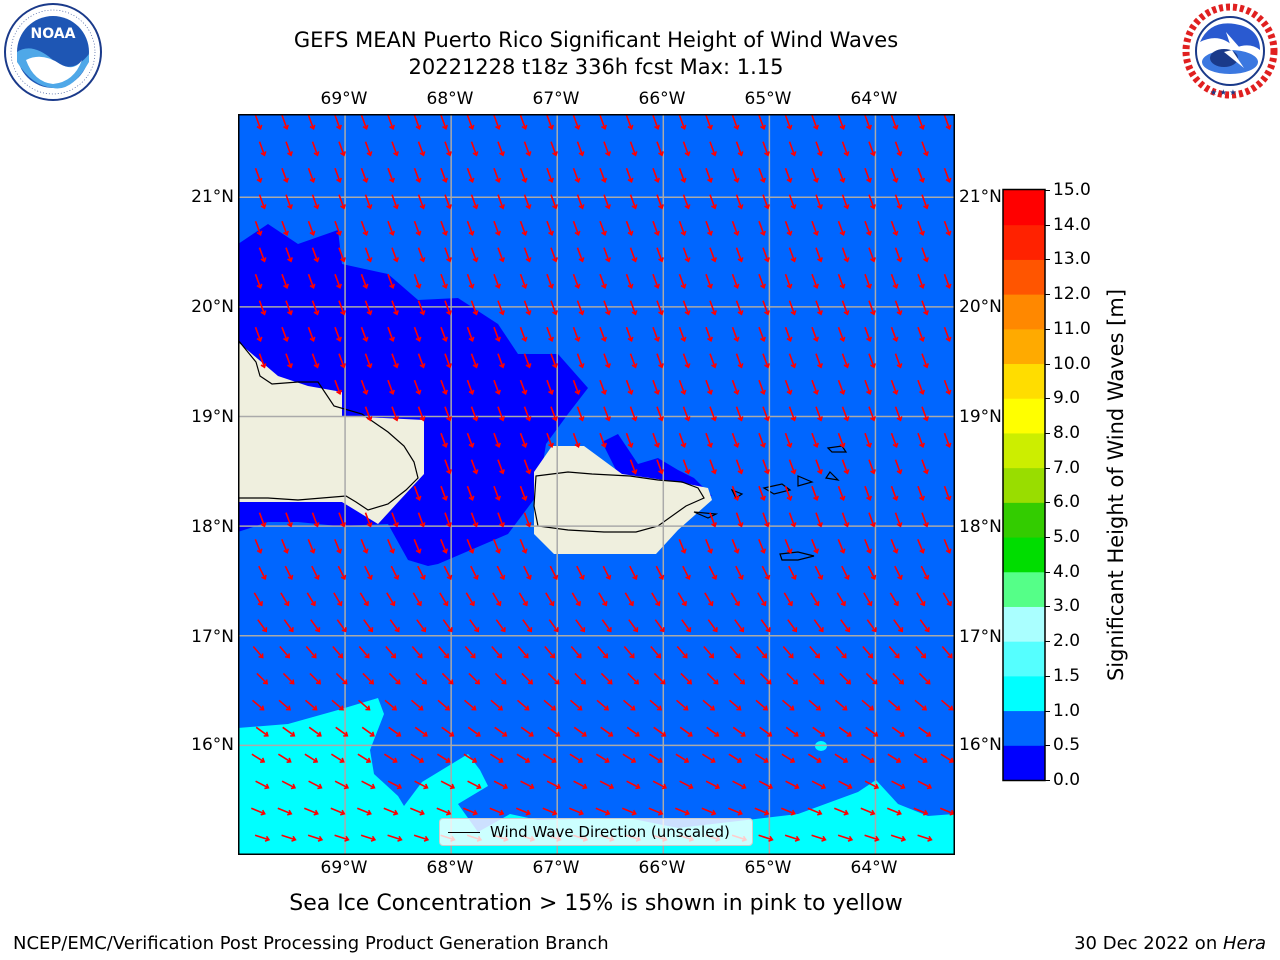  I want to click on lon-label-top: 68°W, so click(450, 99).